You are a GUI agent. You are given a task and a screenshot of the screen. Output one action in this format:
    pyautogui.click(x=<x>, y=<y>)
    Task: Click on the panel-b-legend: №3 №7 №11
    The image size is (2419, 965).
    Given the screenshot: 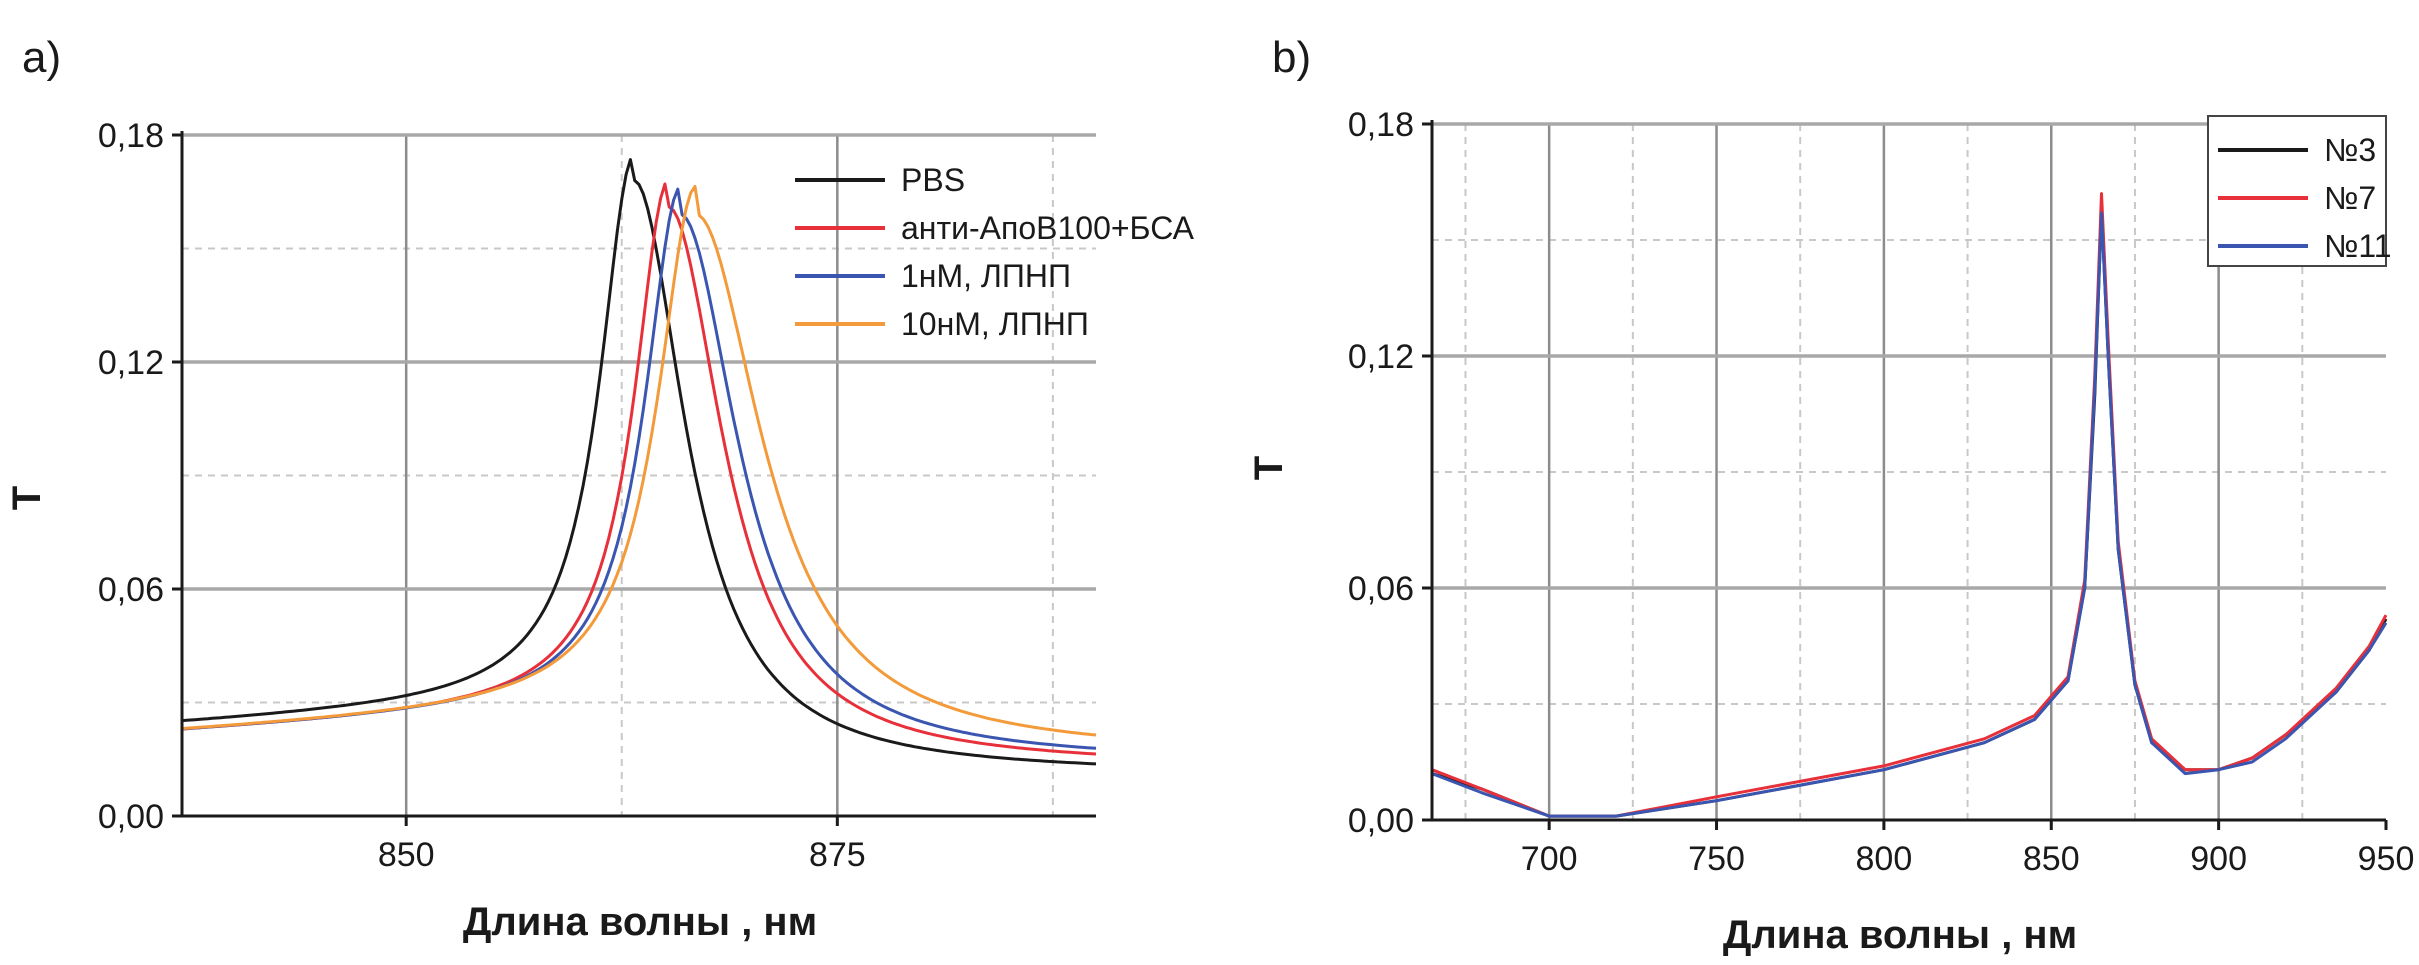 What is the action you would take?
    pyautogui.click(x=2299, y=191)
    